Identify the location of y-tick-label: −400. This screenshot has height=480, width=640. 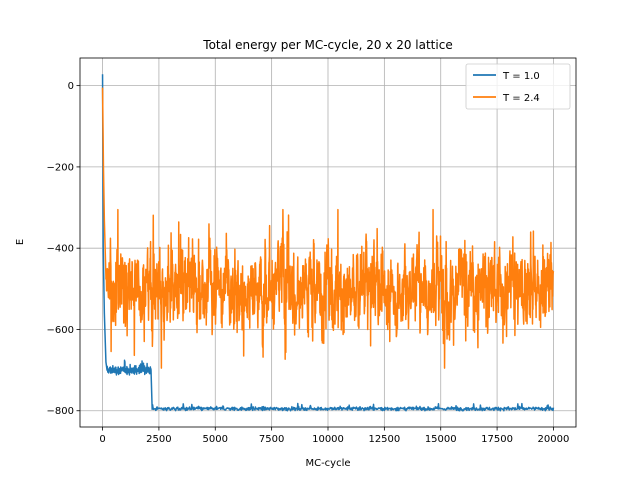
(60, 249).